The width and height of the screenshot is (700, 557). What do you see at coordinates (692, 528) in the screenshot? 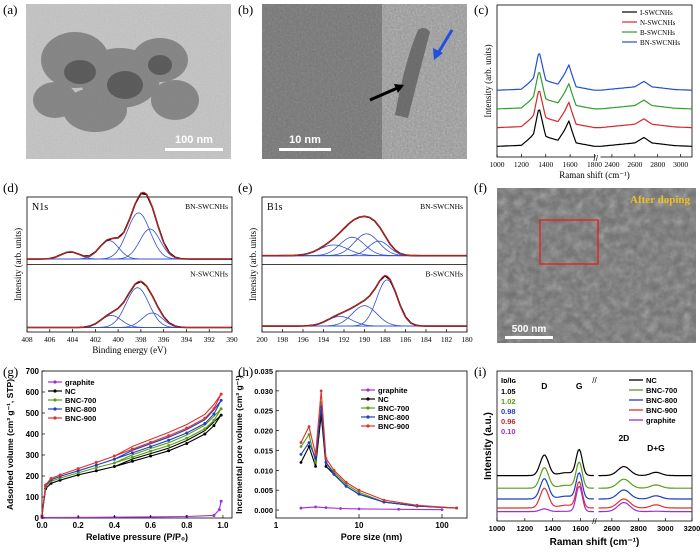
I see `x-tick-label: 3200` at bounding box center [692, 528].